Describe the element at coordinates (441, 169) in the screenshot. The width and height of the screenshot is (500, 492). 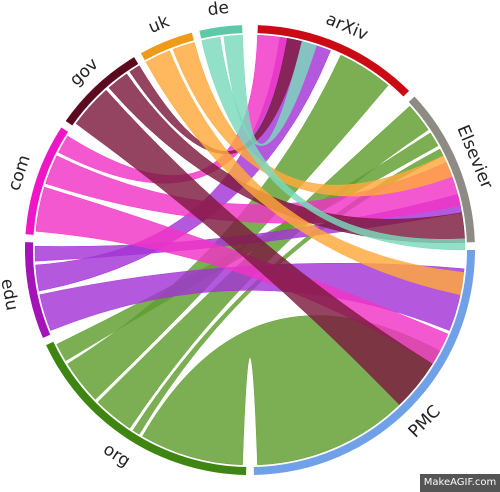
I see `segment-arc-elsevier` at that location.